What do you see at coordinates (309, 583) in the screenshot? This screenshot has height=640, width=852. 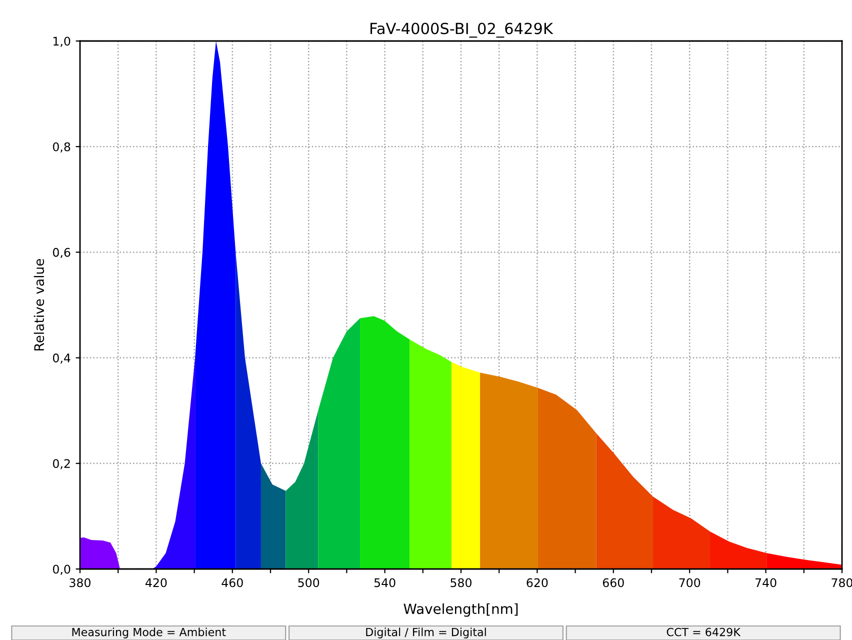 I see `x-tick-label: 500` at bounding box center [309, 583].